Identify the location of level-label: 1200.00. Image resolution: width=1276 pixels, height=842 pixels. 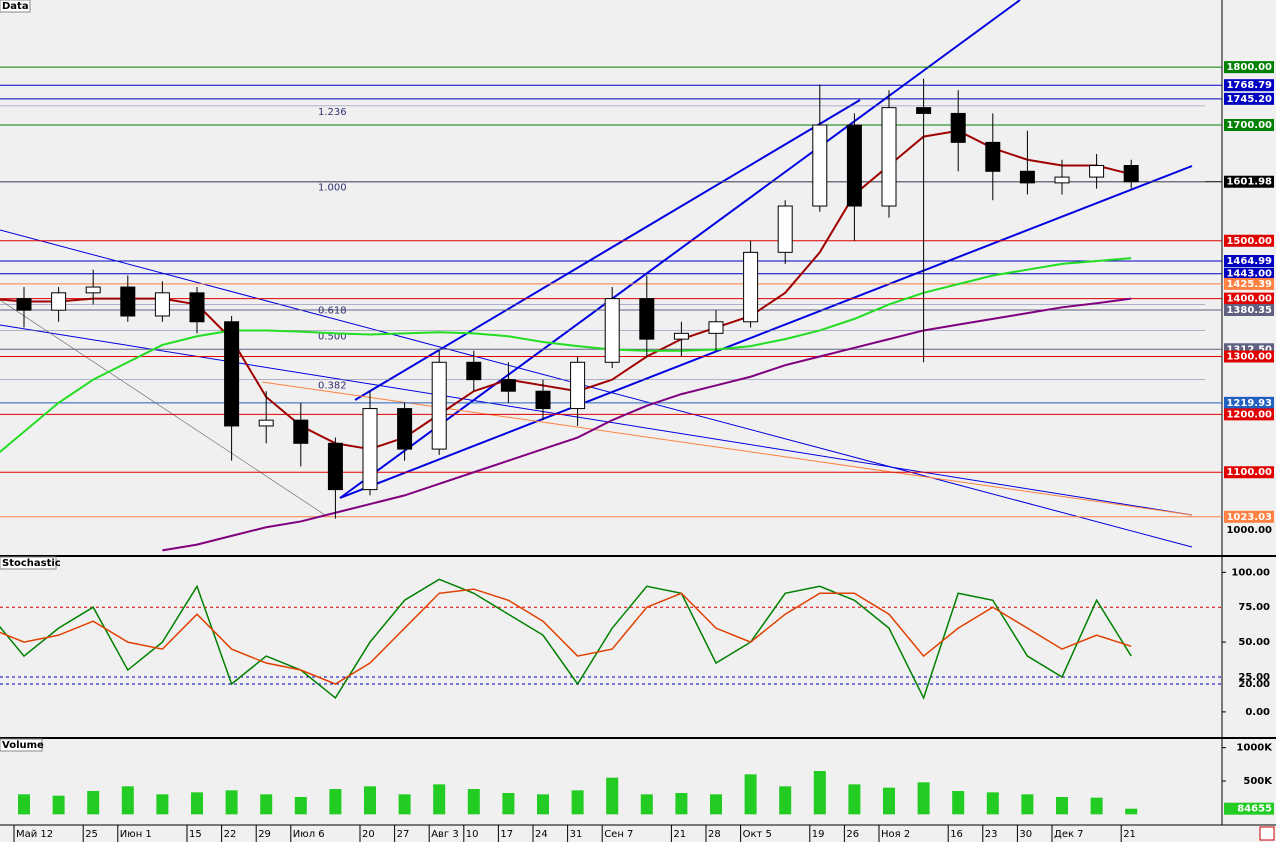
(1249, 414).